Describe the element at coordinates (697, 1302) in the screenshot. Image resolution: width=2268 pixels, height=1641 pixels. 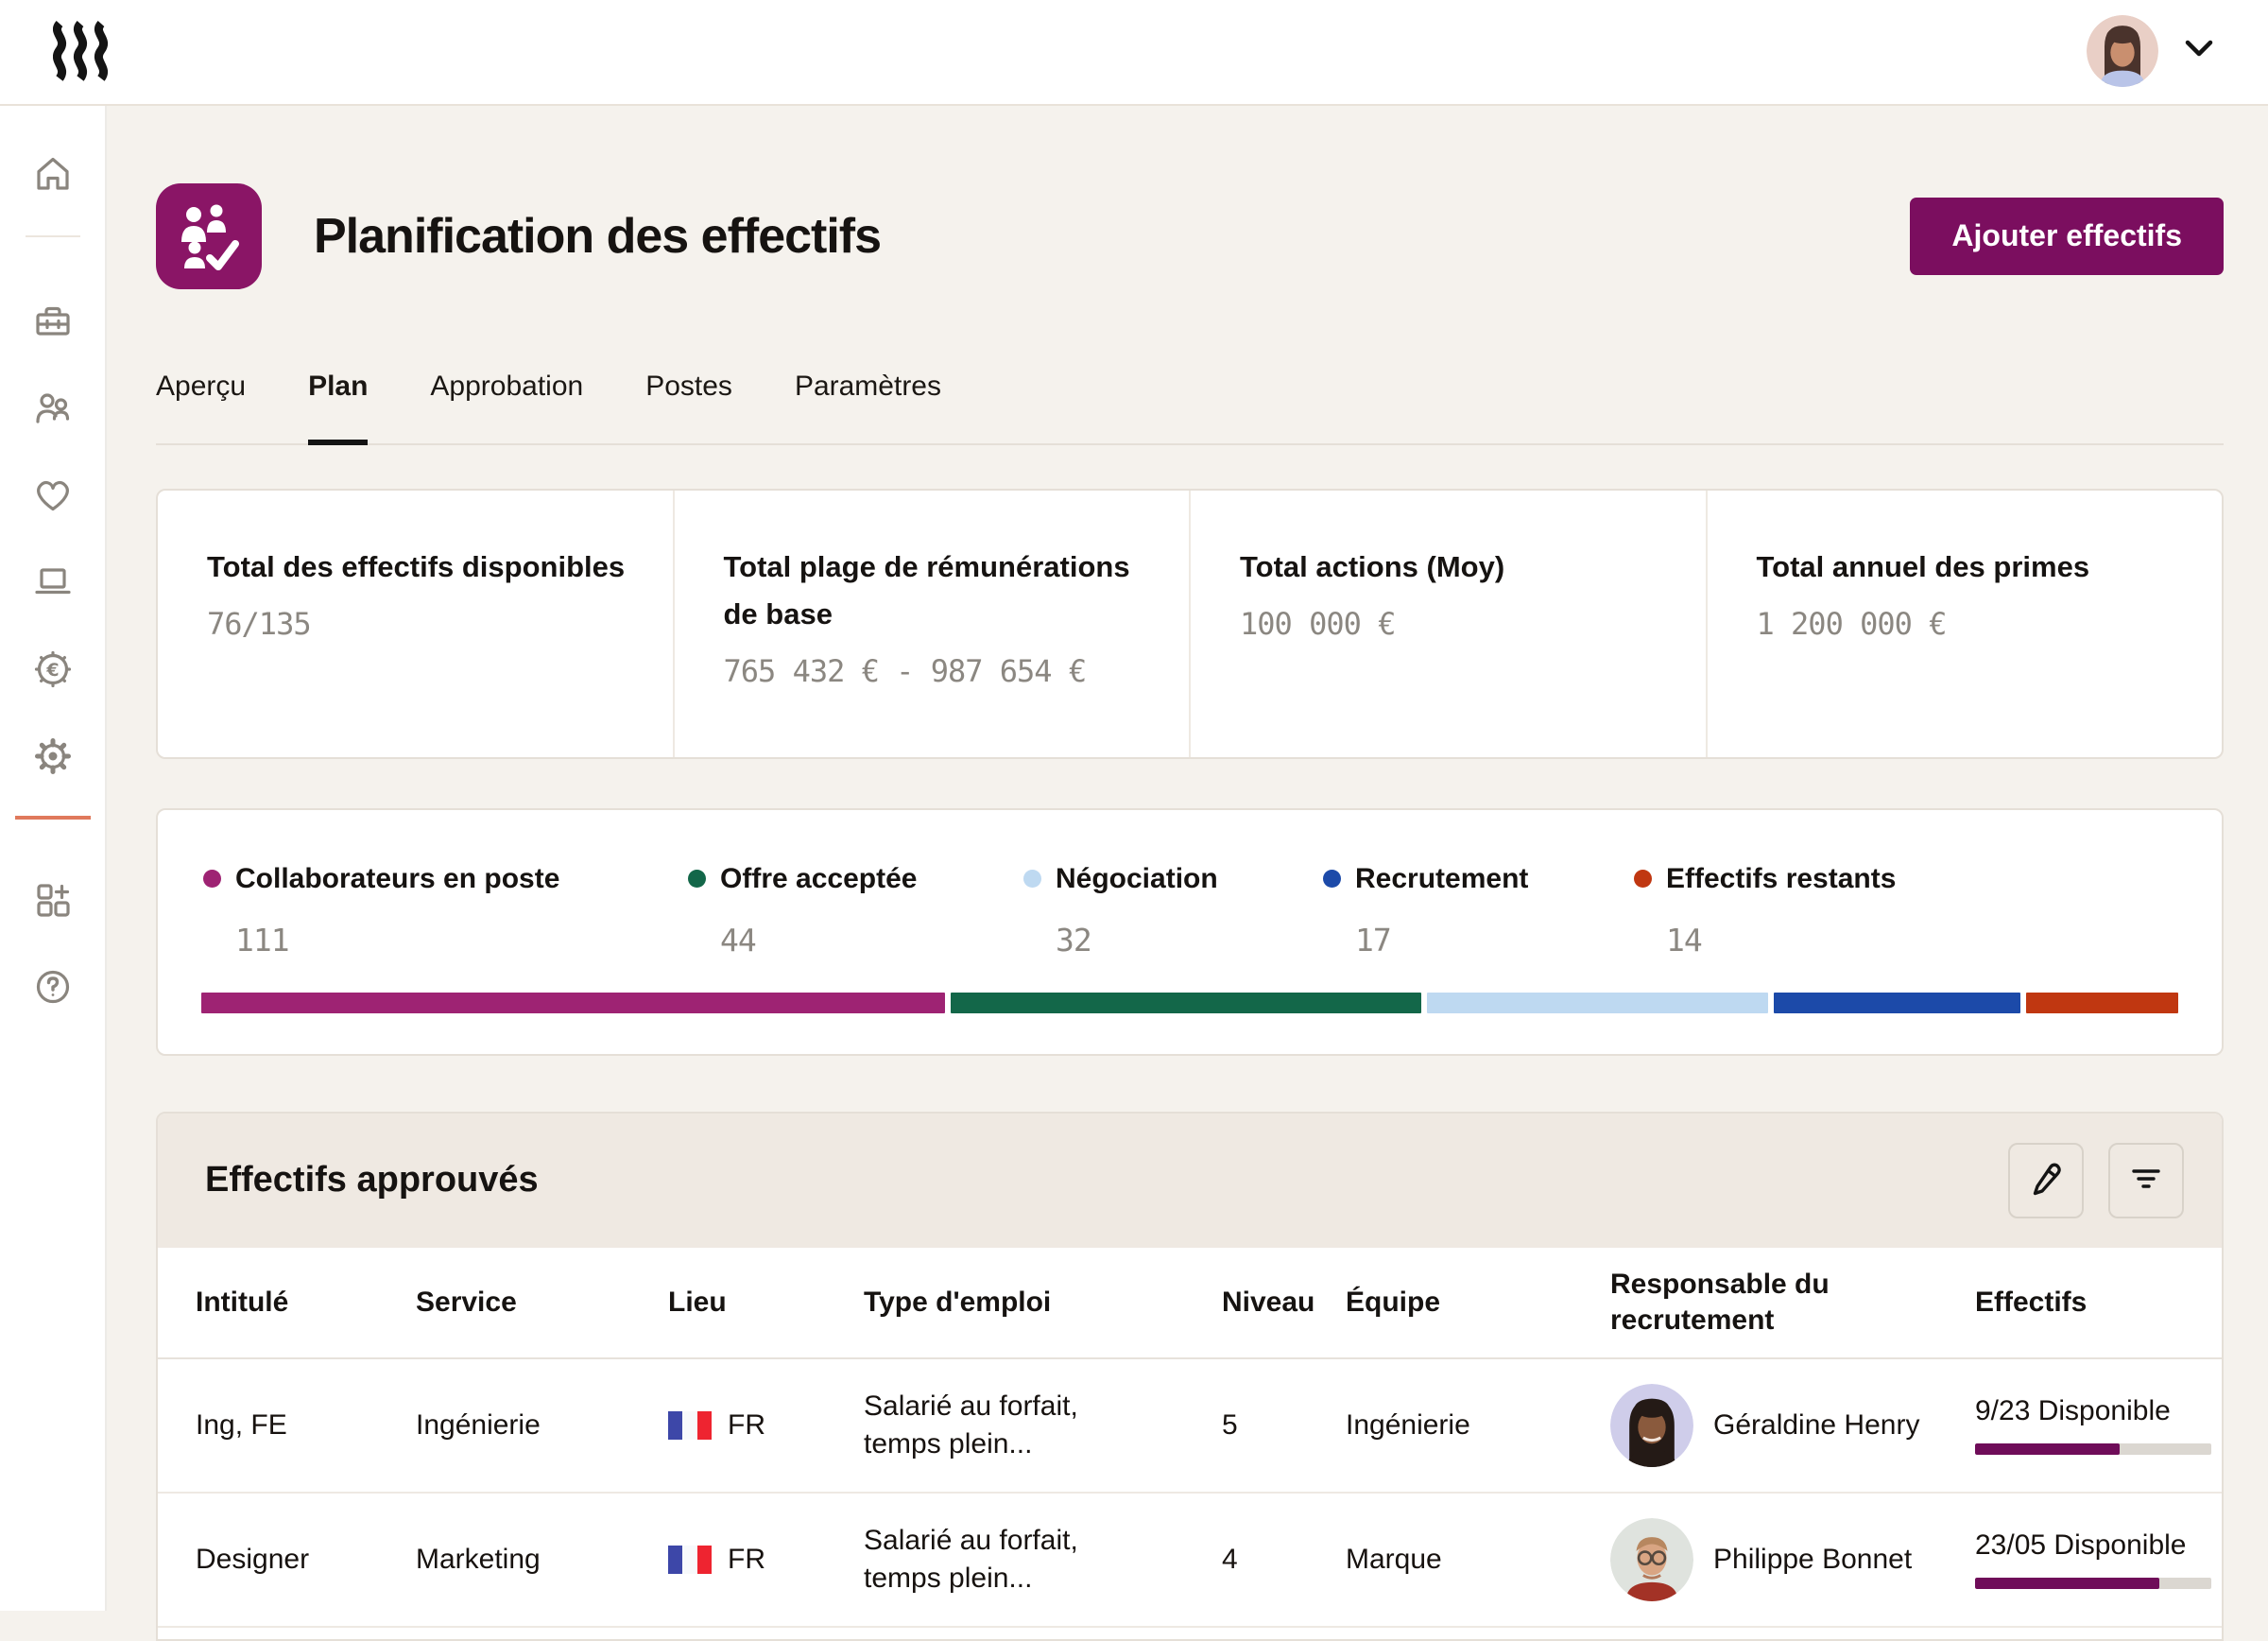
I see `col-lieu: Lieu` at that location.